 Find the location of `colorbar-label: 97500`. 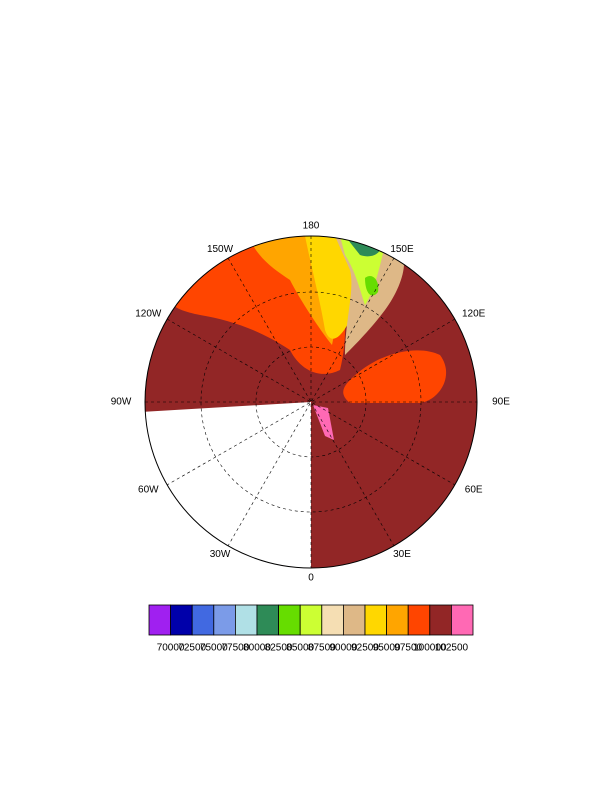

colorbar-label: 97500 is located at coordinates (408, 648).